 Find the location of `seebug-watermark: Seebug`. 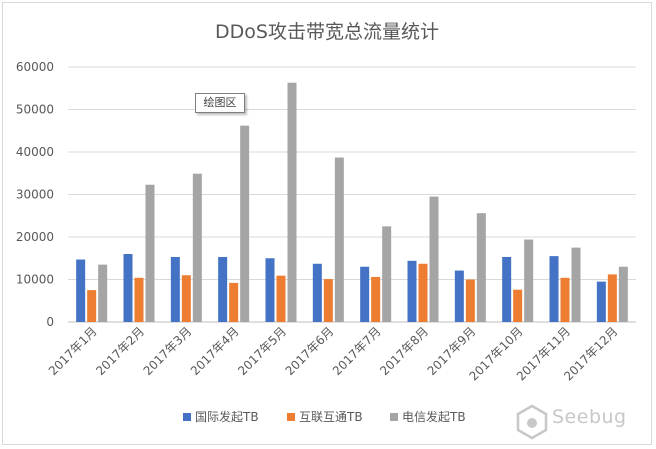

seebug-watermark: Seebug is located at coordinates (577, 423).